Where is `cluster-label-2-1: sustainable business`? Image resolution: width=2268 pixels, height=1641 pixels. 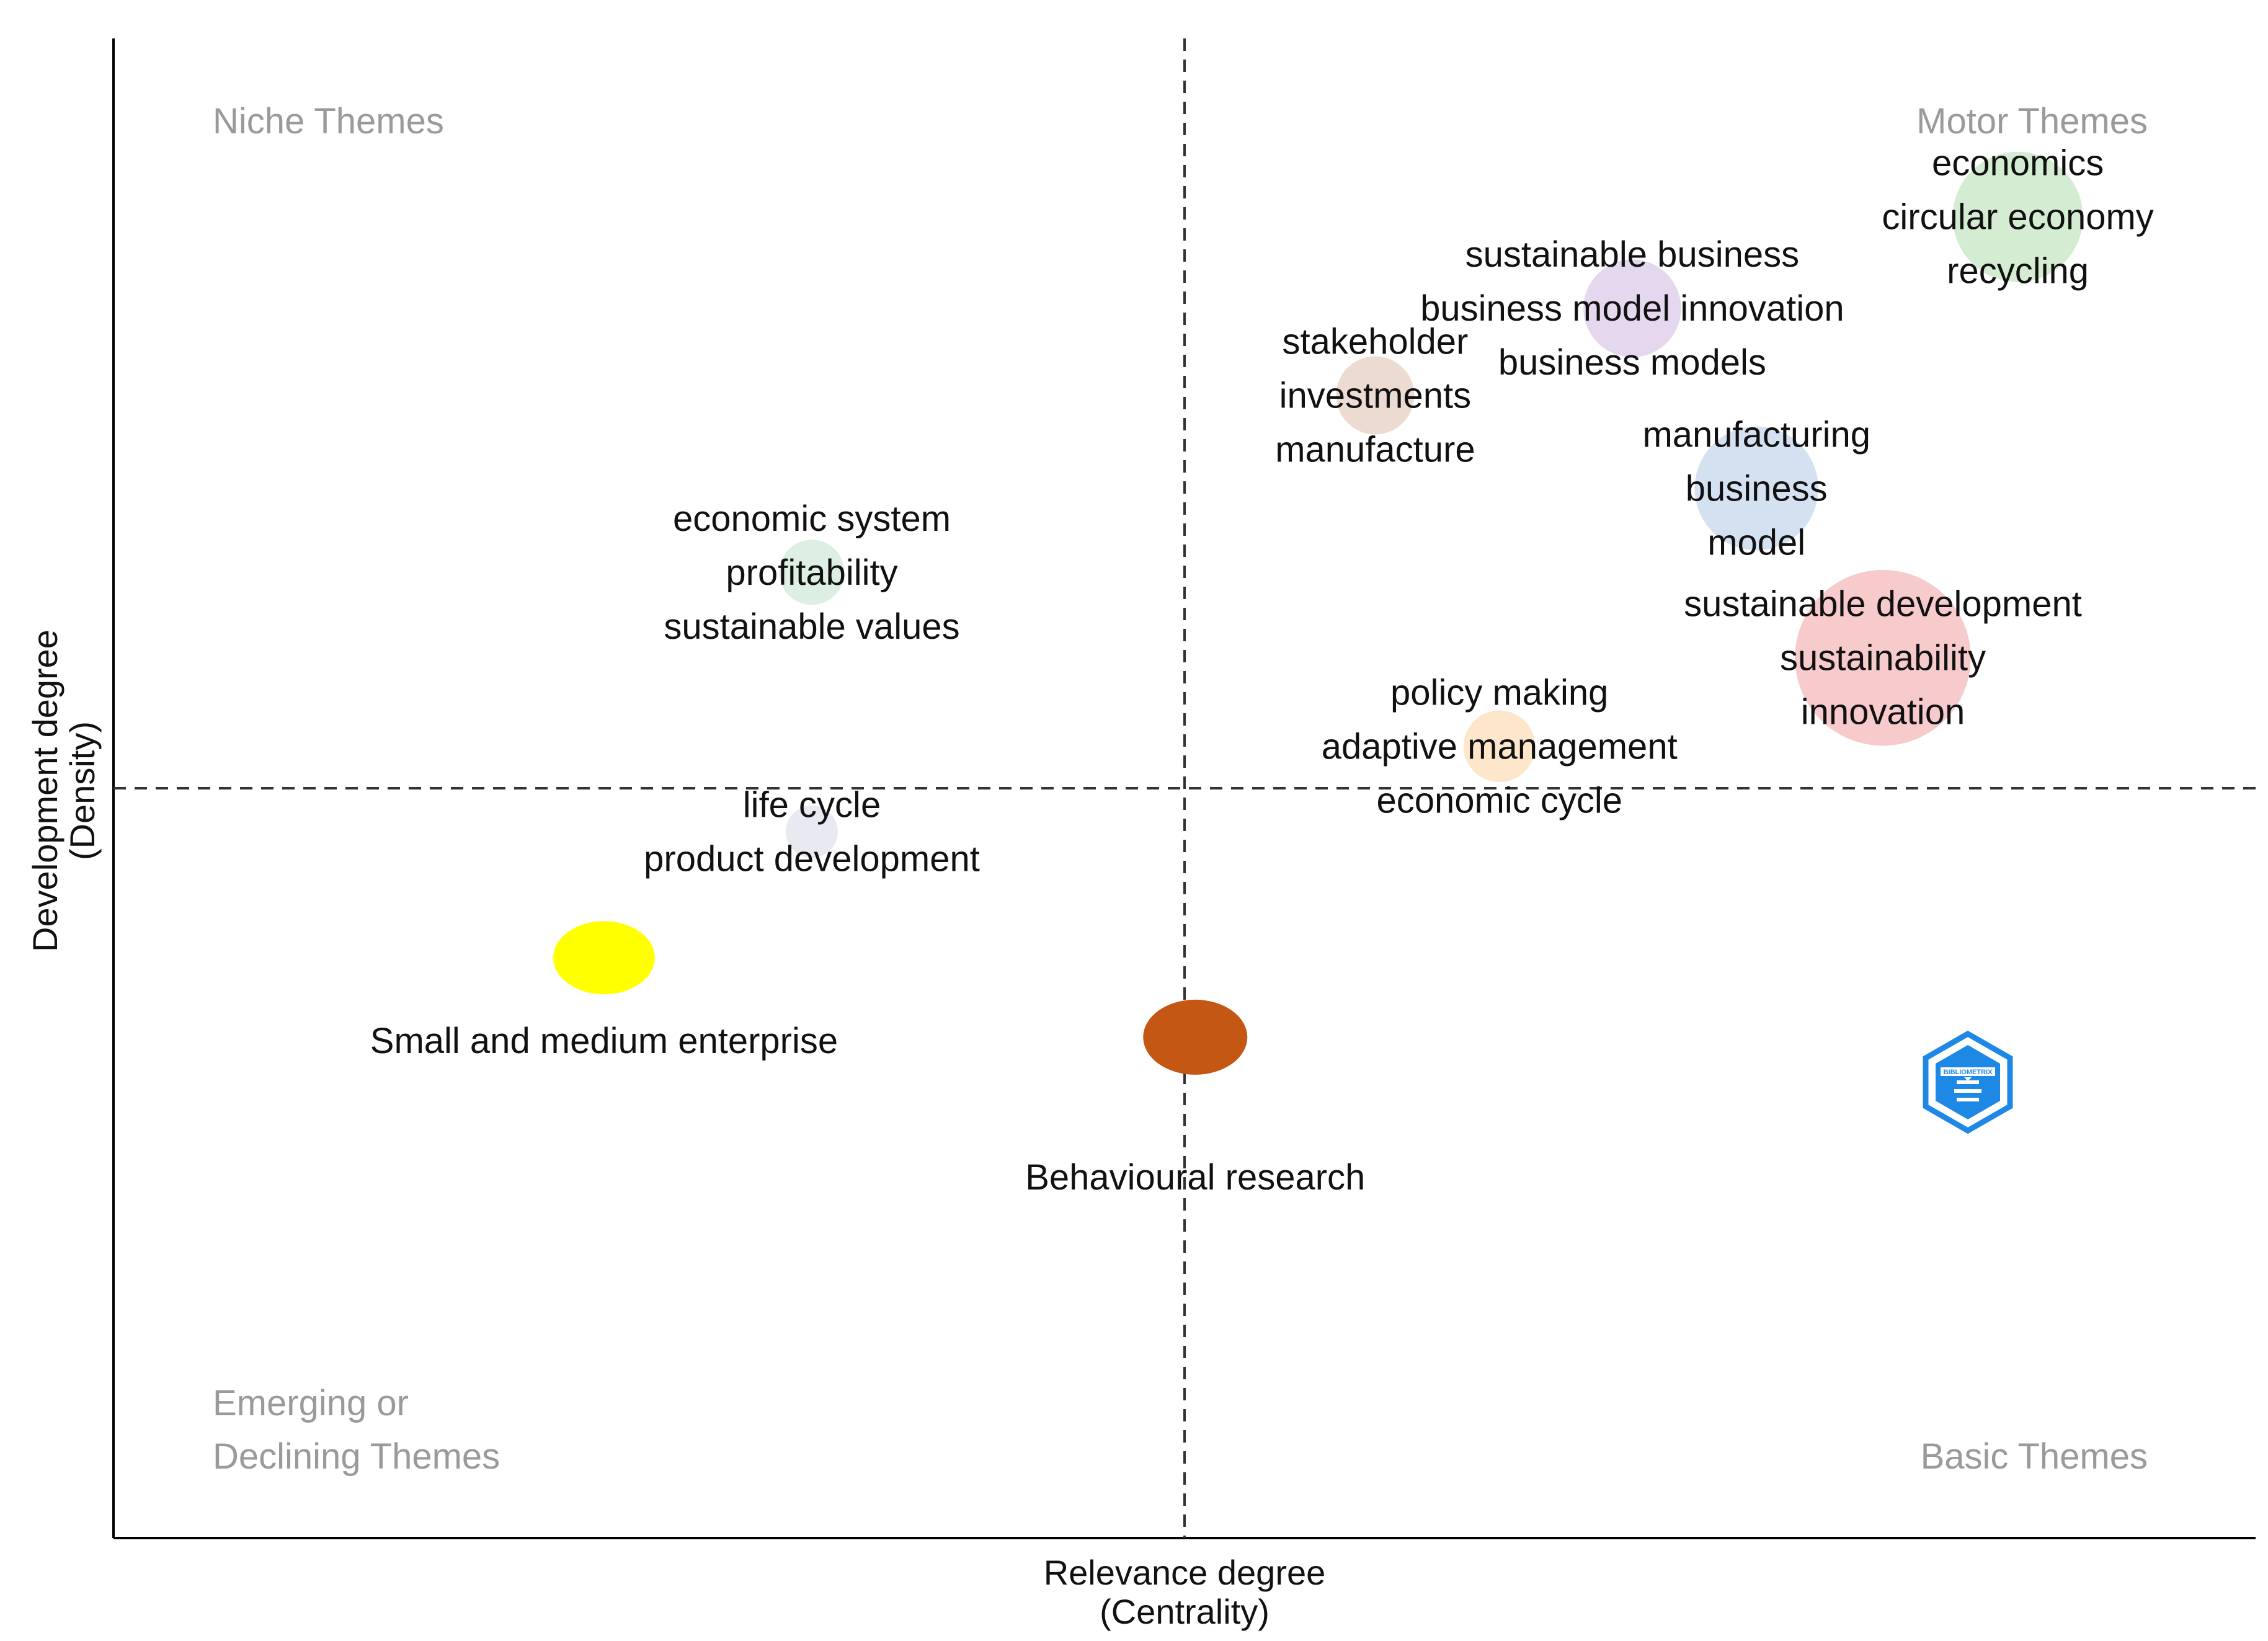
cluster-label-2-1: sustainable business is located at coordinates (1632, 255).